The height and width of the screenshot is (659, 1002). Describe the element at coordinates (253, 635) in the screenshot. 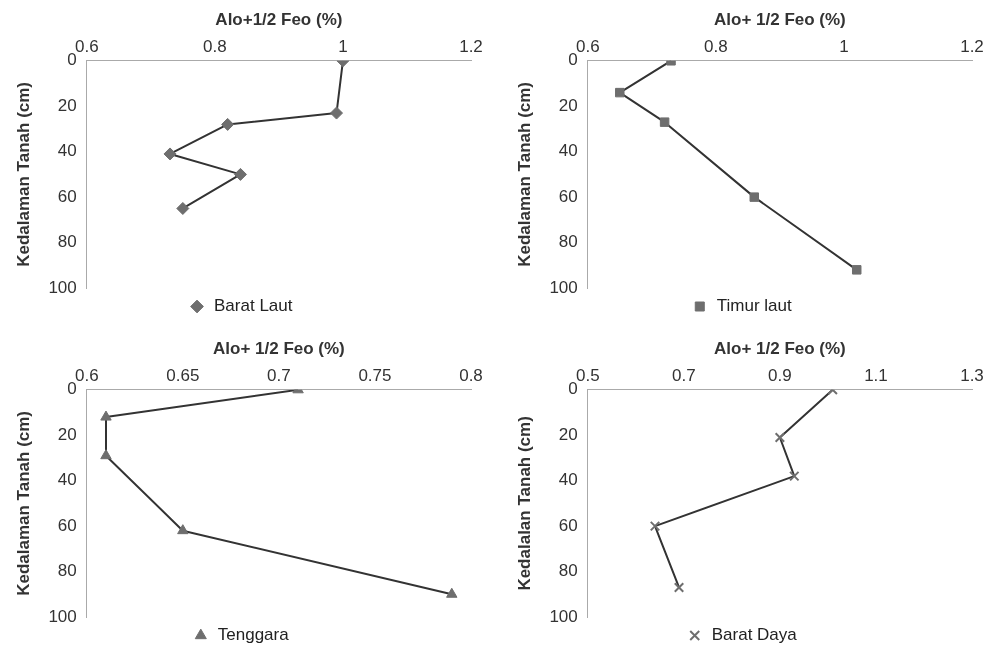

I see `legend-label: Tenggara` at that location.